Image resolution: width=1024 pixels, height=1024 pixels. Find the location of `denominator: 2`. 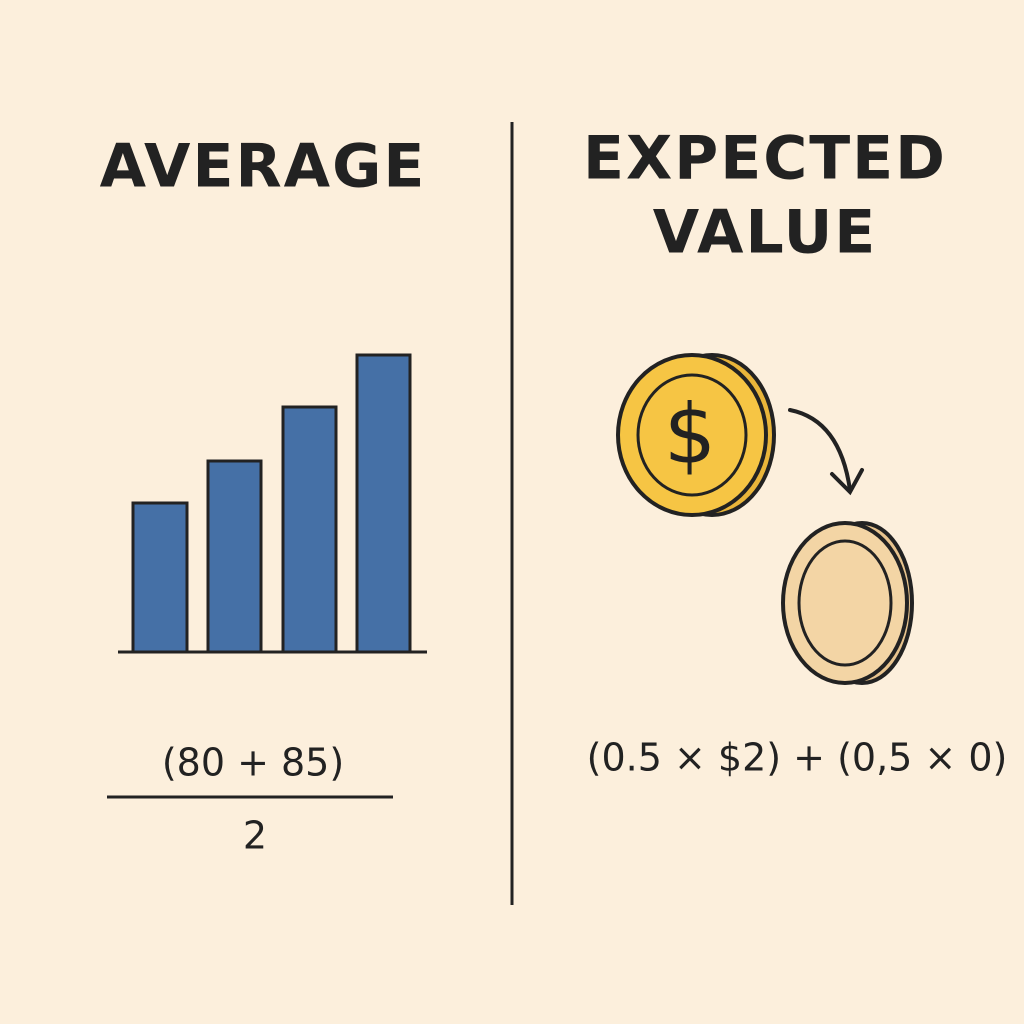

denominator: 2 is located at coordinates (255, 836).